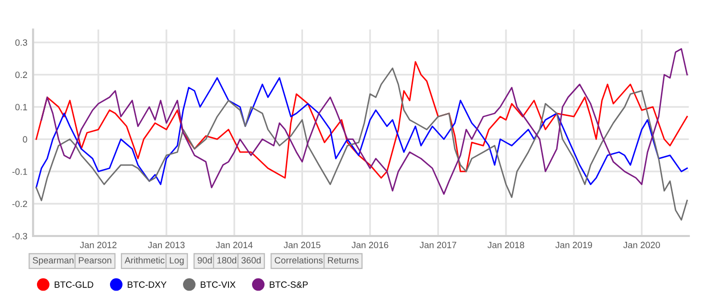 The image size is (719, 295). Describe the element at coordinates (21, 107) in the screenshot. I see `y-tick-label: 0.1` at that location.